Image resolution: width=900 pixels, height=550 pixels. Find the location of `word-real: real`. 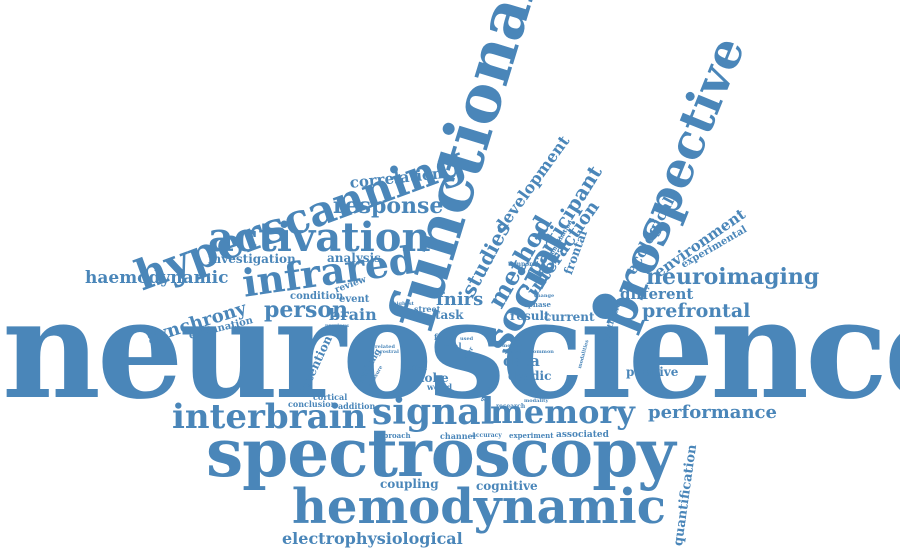

word-real: real is located at coordinates (453, 346).